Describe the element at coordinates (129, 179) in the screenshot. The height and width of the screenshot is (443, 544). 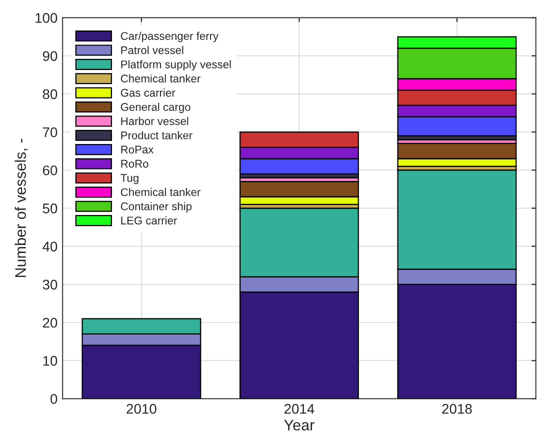
I see `legend-label: Tug` at that location.